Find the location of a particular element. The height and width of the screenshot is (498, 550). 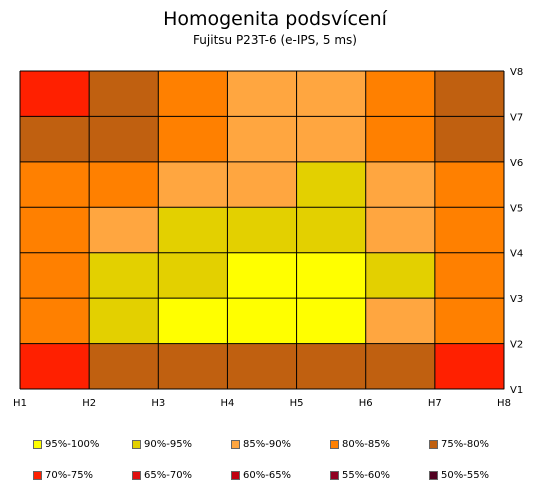

y-tick-label: V4 is located at coordinates (516, 254).